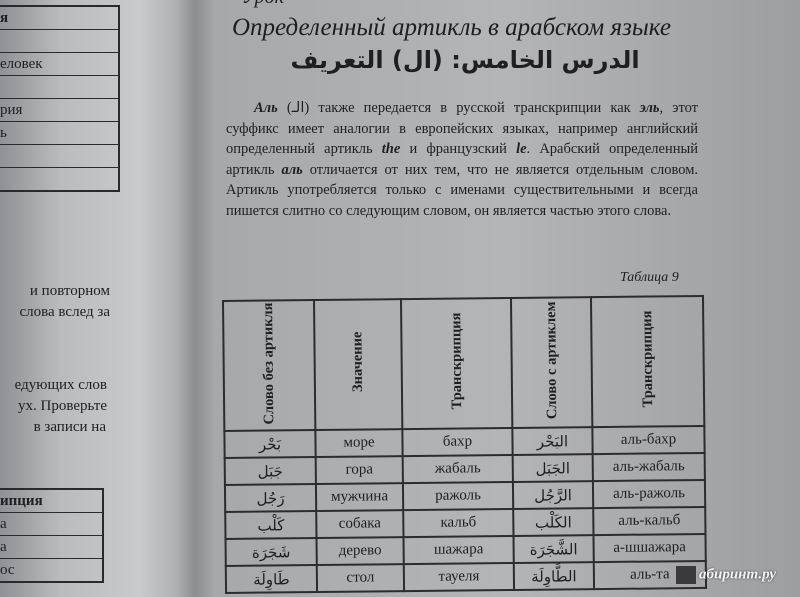 This screenshot has height=597, width=800. I want to click on table-cell: дерево, so click(360, 551).